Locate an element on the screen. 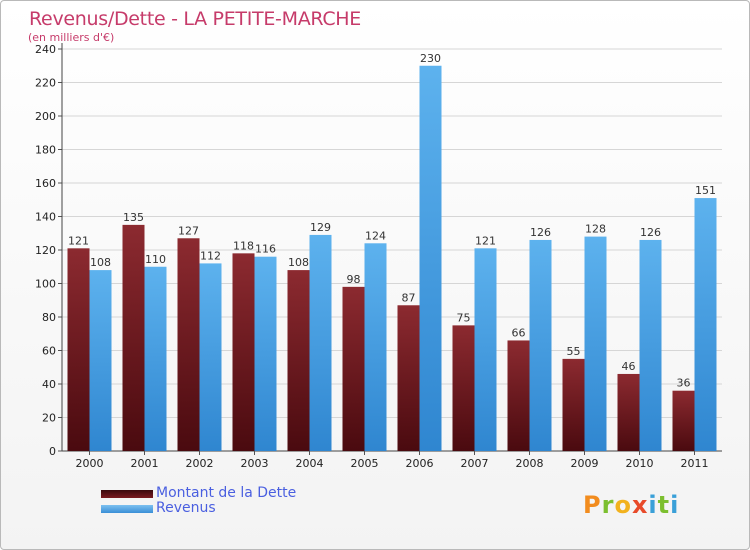  data-label: 87 is located at coordinates (409, 297).